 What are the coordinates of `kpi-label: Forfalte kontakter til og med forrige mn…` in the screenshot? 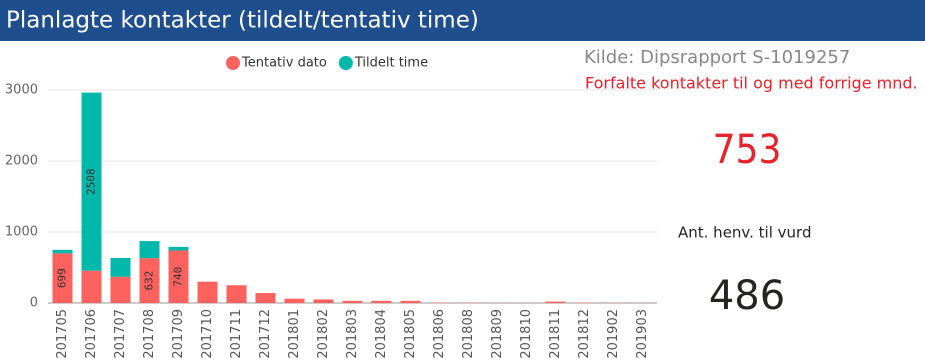 It's located at (751, 83).